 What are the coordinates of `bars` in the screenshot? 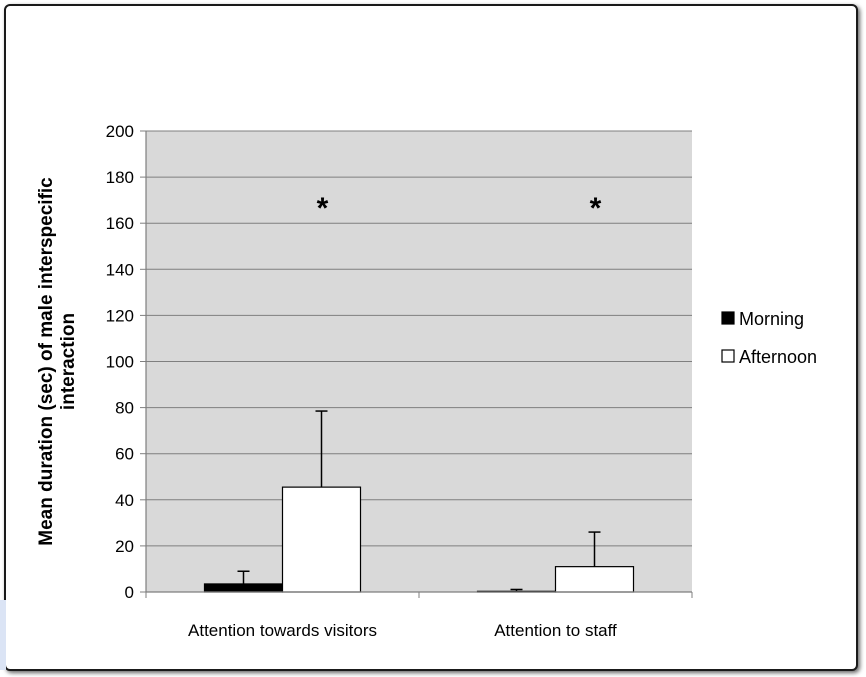 It's located at (419, 539).